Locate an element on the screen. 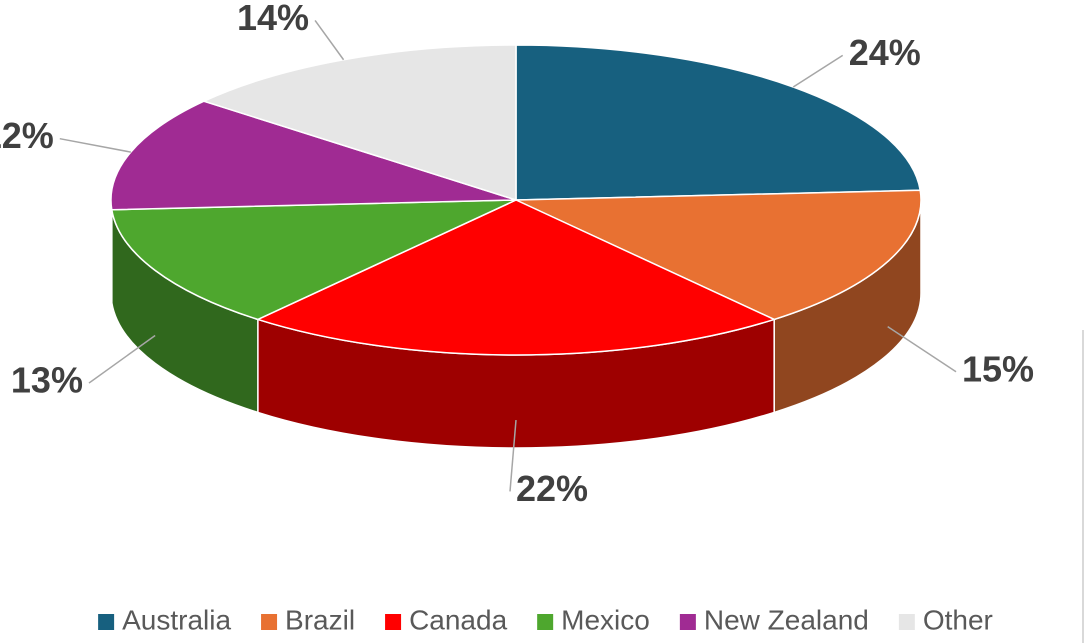 Image resolution: width=1091 pixels, height=643 pixels. data-label: 24% is located at coordinates (885, 52).